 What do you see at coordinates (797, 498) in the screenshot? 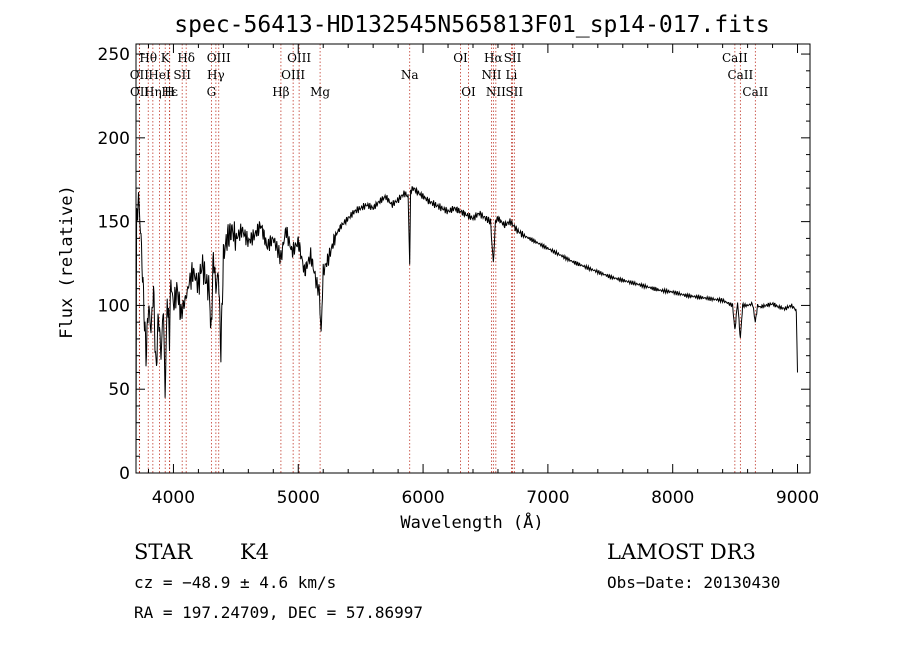
I see `x-tick-label-5: 9000` at bounding box center [797, 498].